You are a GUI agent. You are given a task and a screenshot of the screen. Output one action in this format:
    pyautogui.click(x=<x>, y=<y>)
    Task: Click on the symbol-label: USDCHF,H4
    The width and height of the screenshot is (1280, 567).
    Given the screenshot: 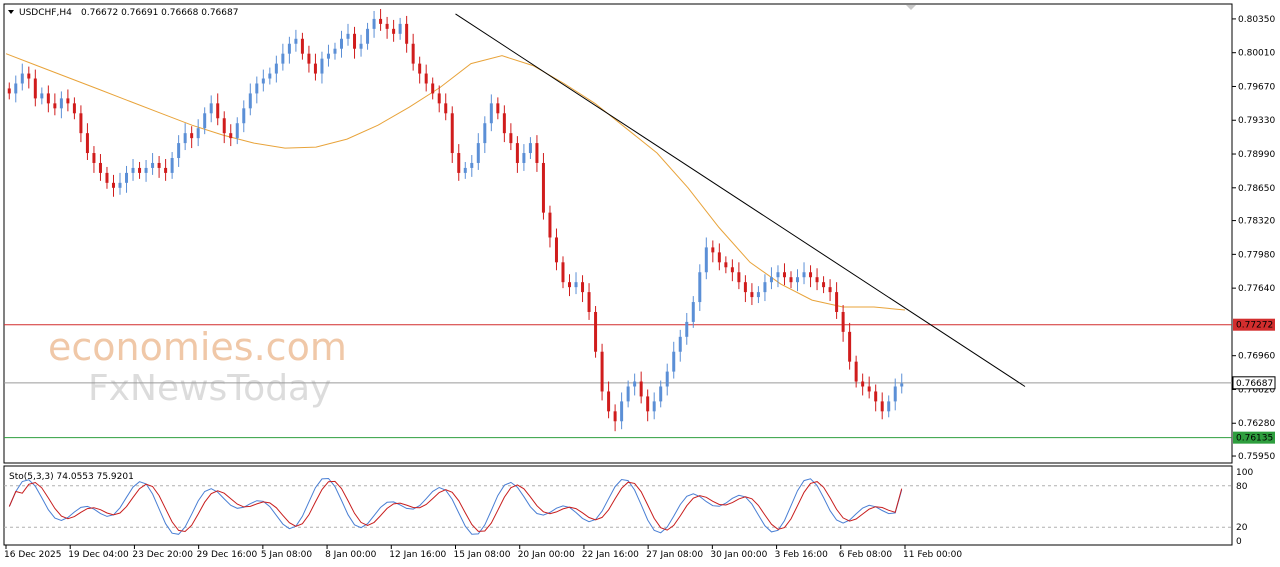 What is the action you would take?
    pyautogui.click(x=45, y=13)
    